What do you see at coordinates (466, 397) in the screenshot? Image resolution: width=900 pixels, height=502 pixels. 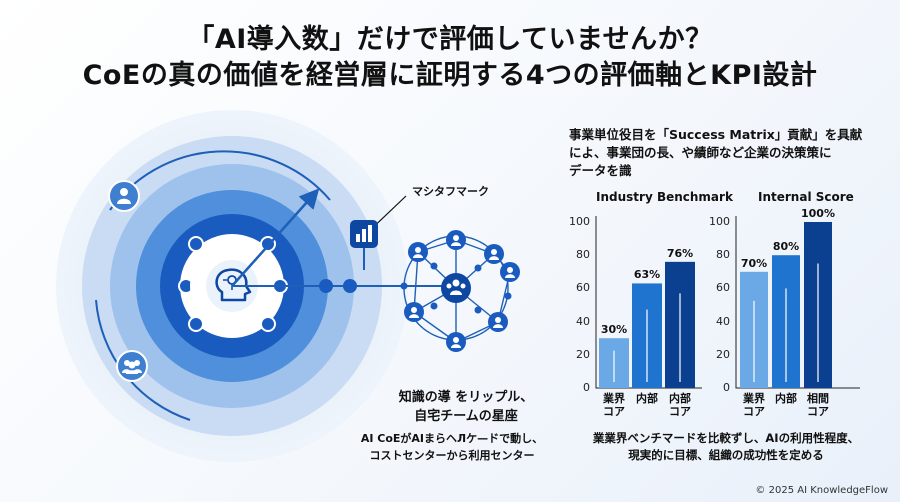 I see `ripple-title-line-1: 知識の導 をリップル、` at bounding box center [466, 397].